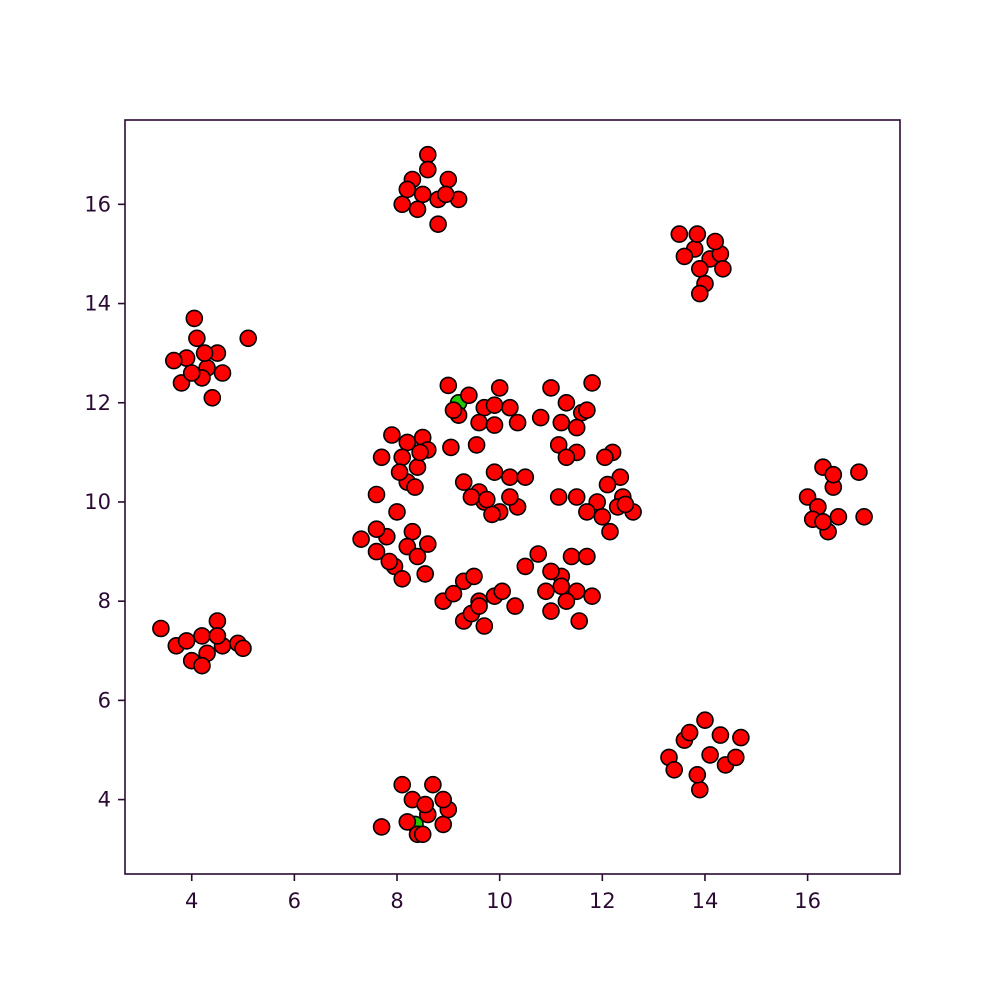 This screenshot has width=1000, height=1000. Describe the element at coordinates (191, 901) in the screenshot. I see `x-tick-label: 4` at that location.